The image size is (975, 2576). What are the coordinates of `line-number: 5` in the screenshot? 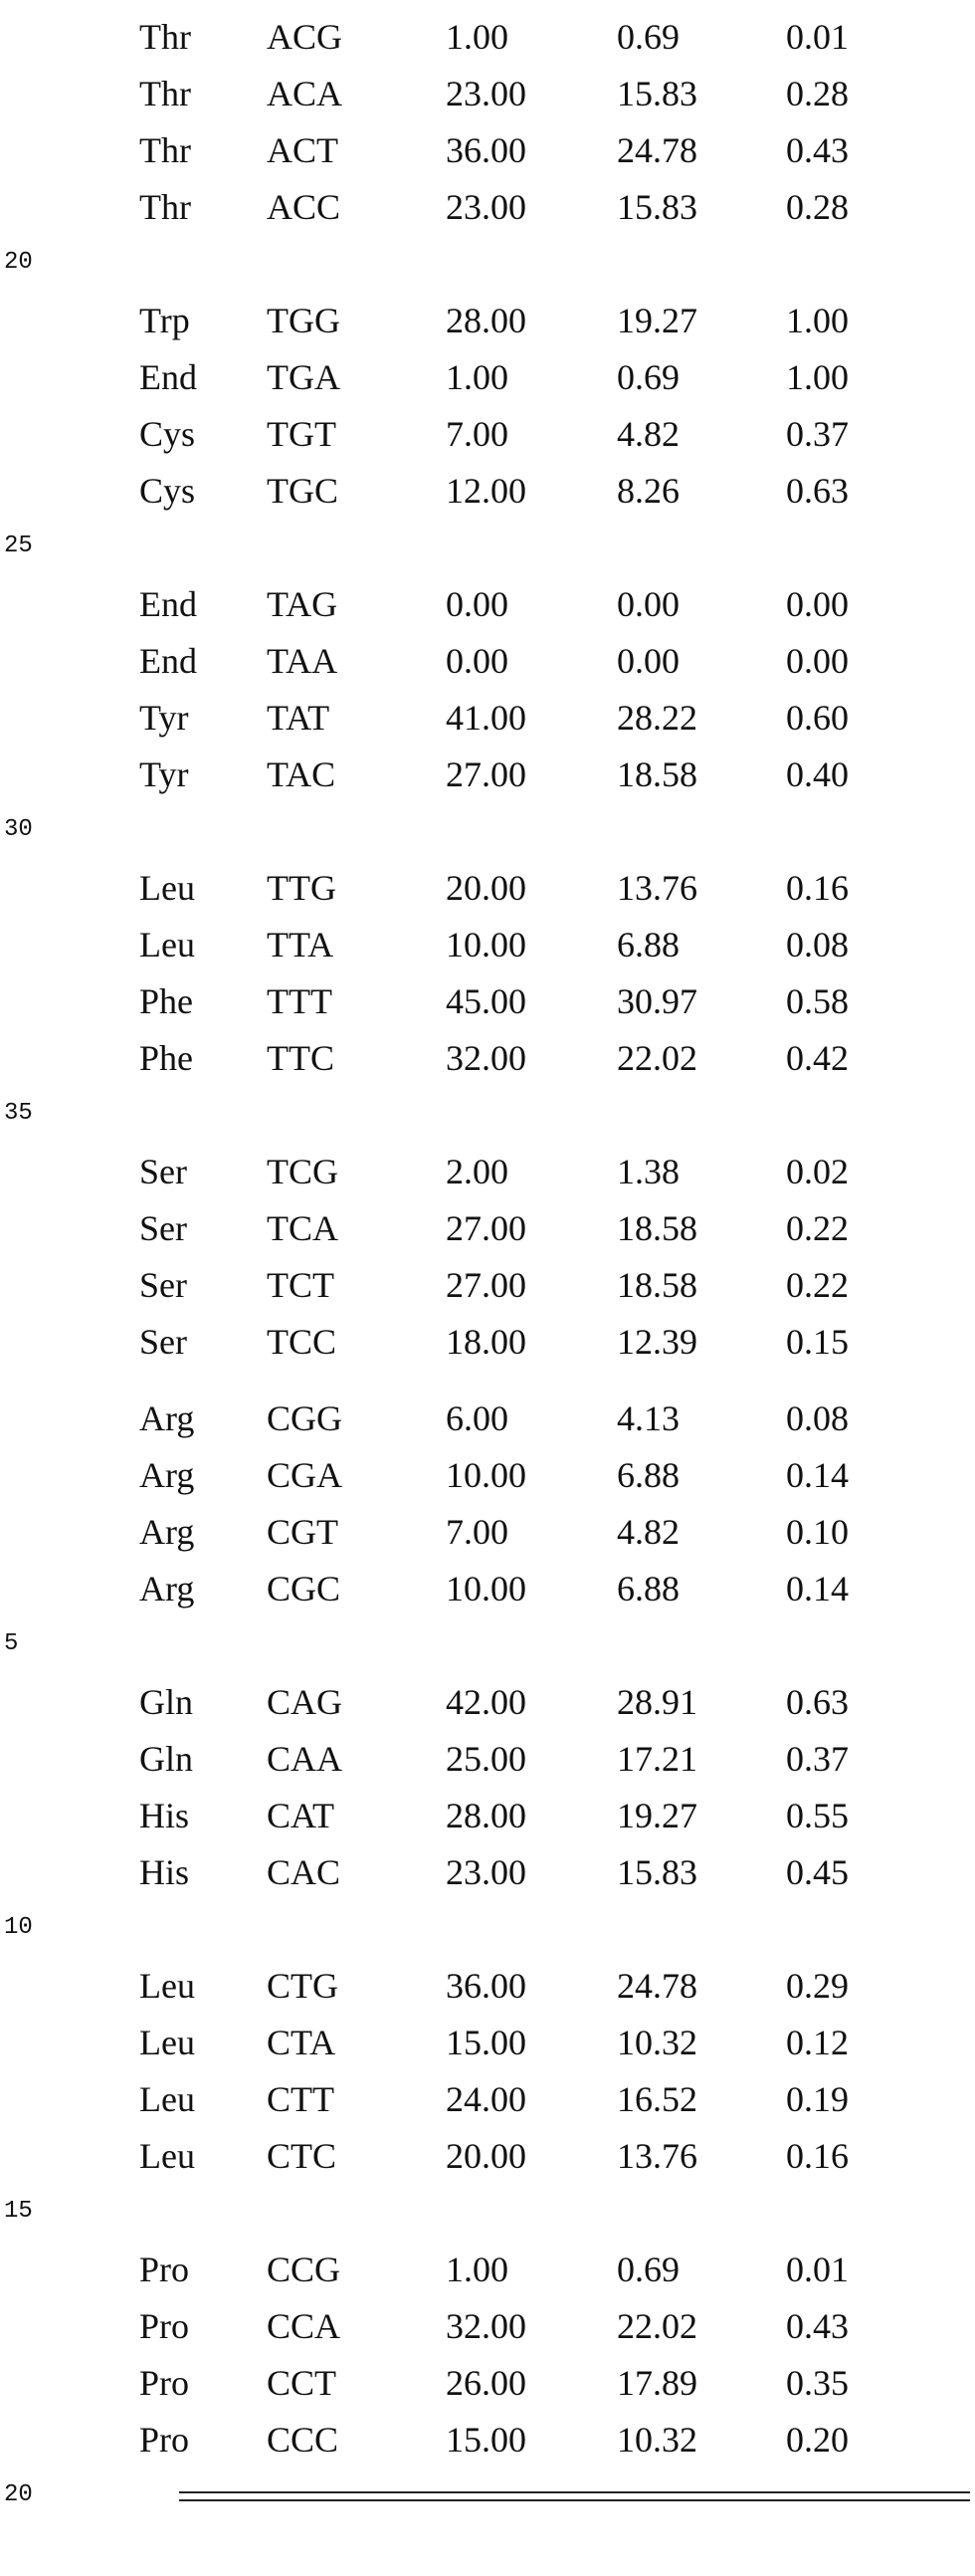 It's located at (11, 1643).